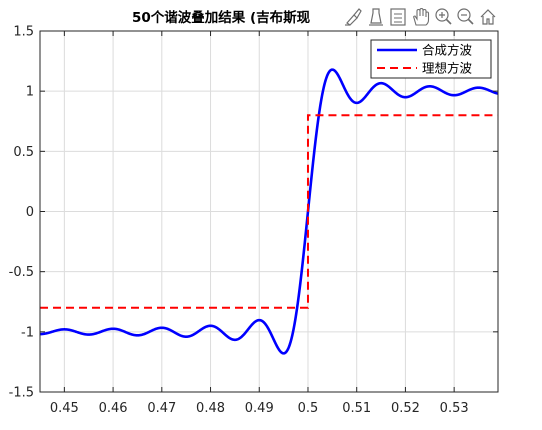 This screenshot has height=430, width=542. Describe the element at coordinates (308, 408) in the screenshot. I see `x-tick-label: 0.5` at that location.